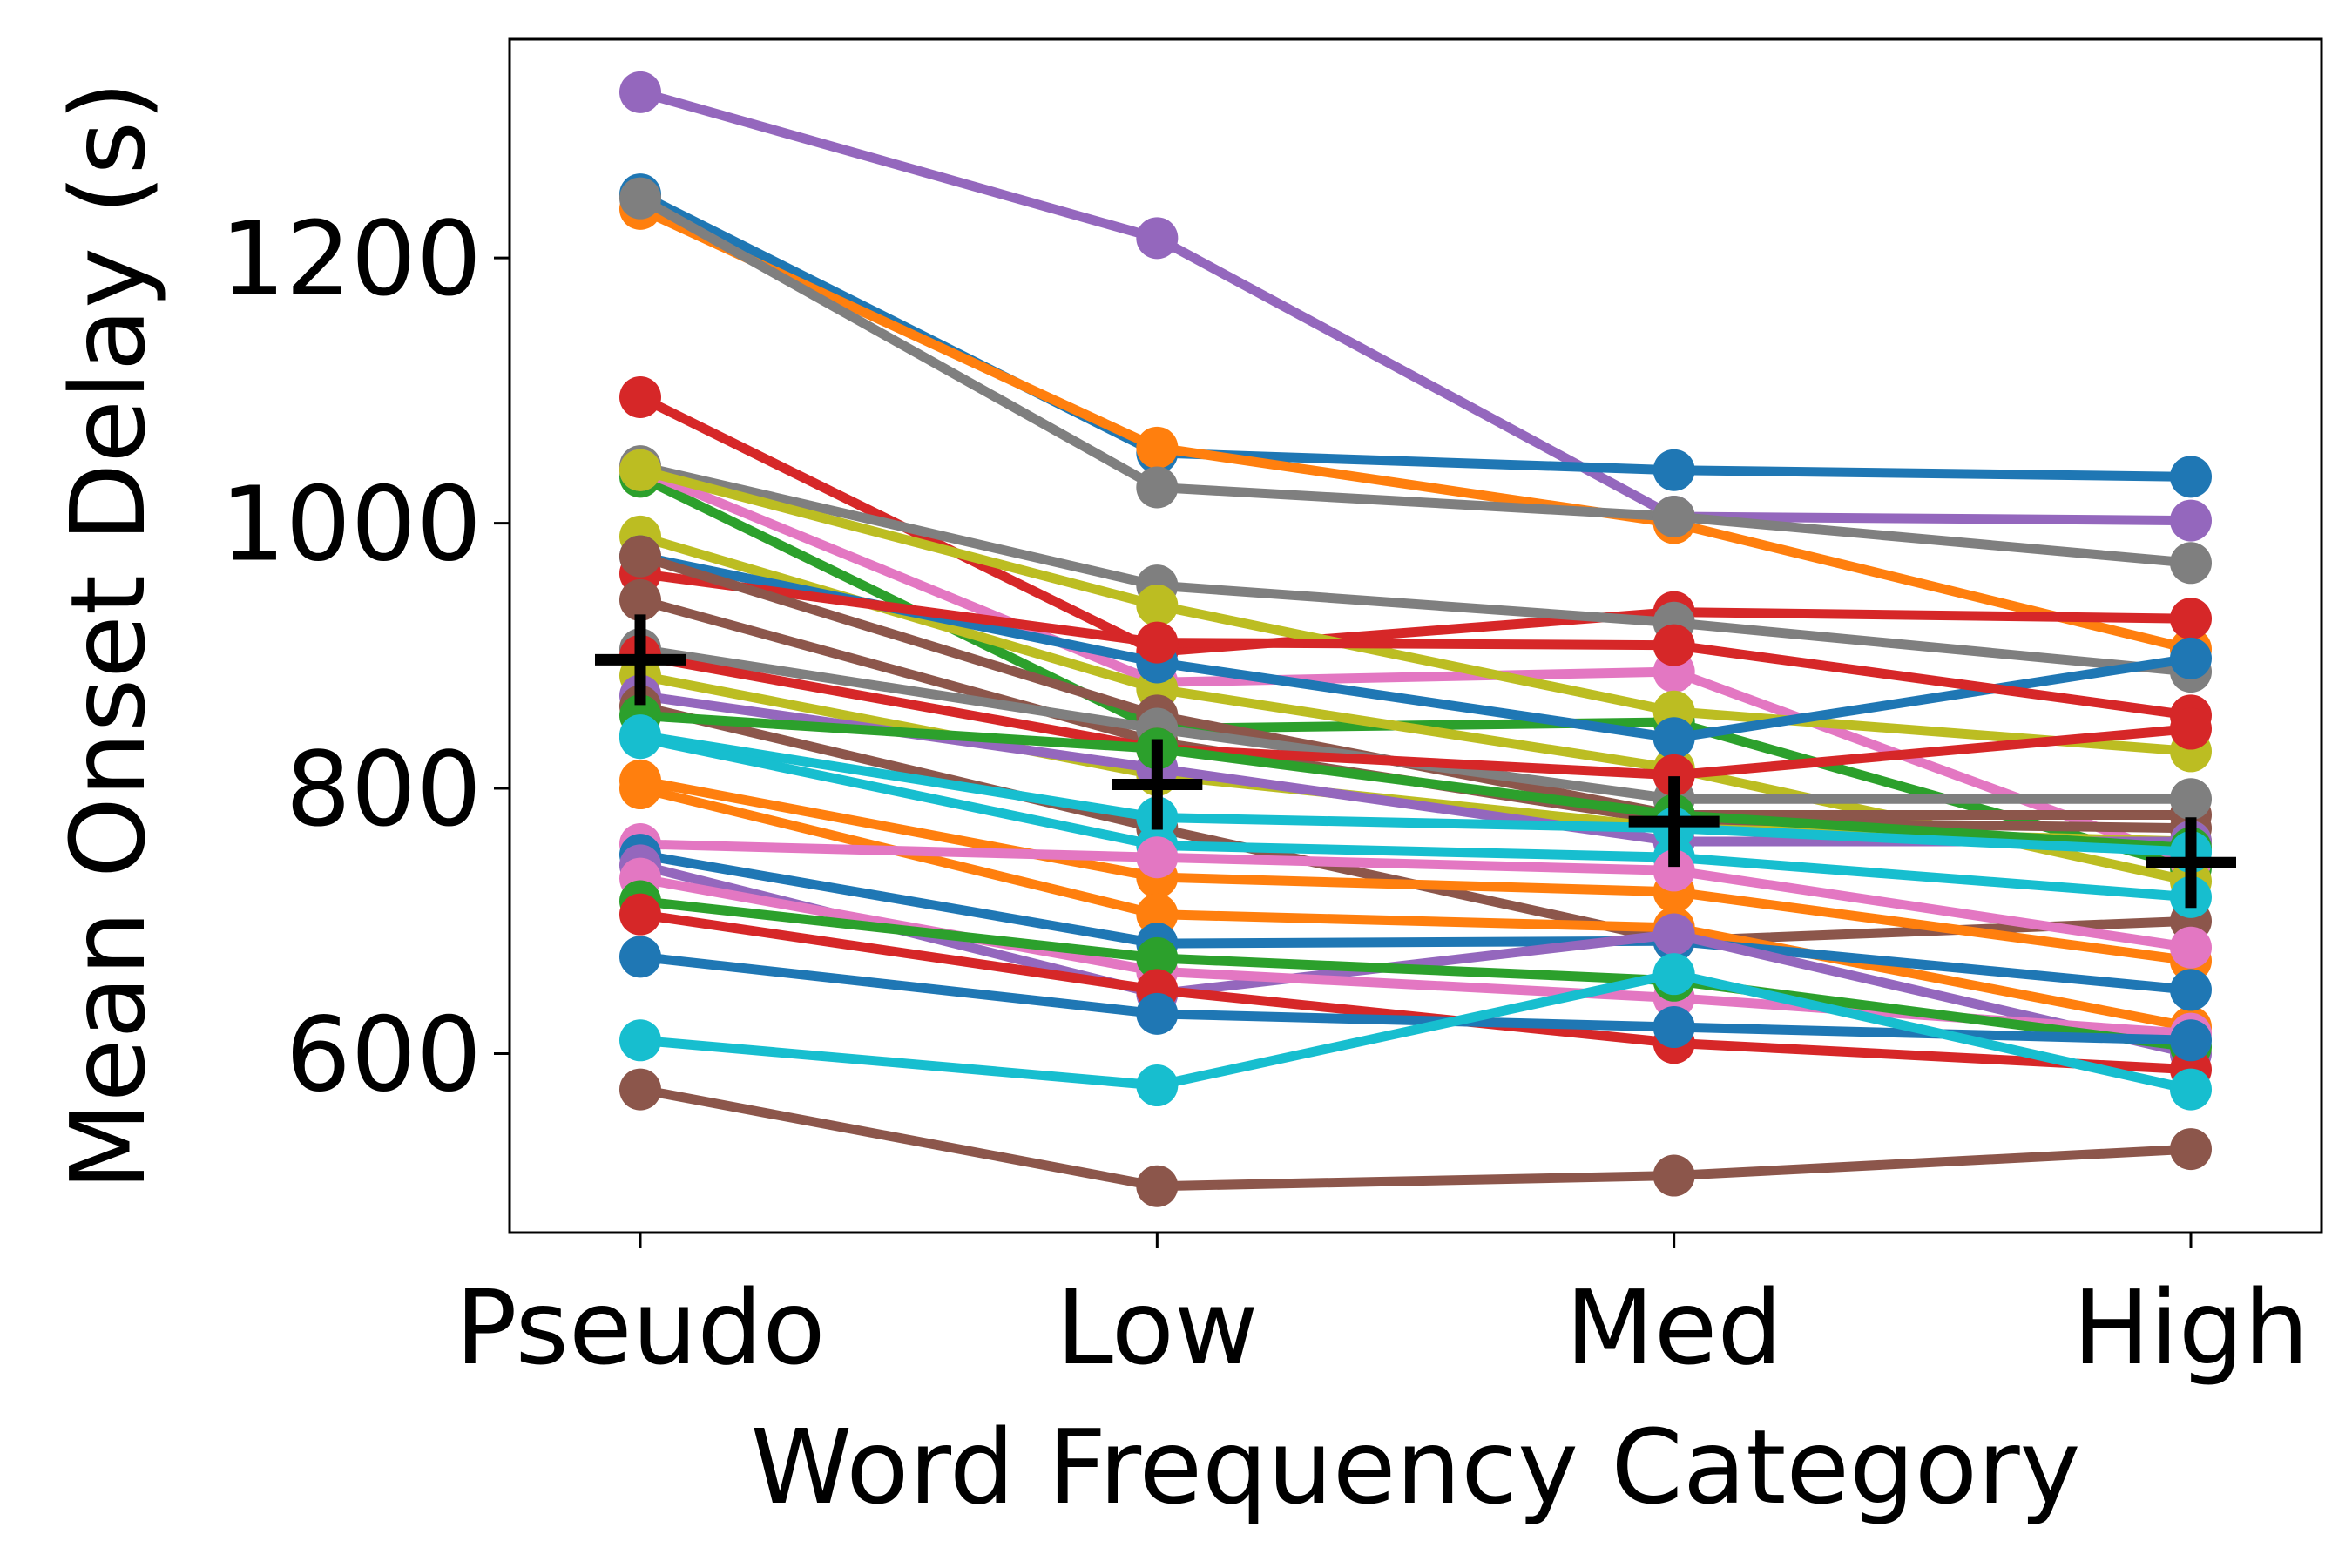  What do you see at coordinates (640, 1327) in the screenshot?
I see `x-tick-label: Pseudo` at bounding box center [640, 1327].